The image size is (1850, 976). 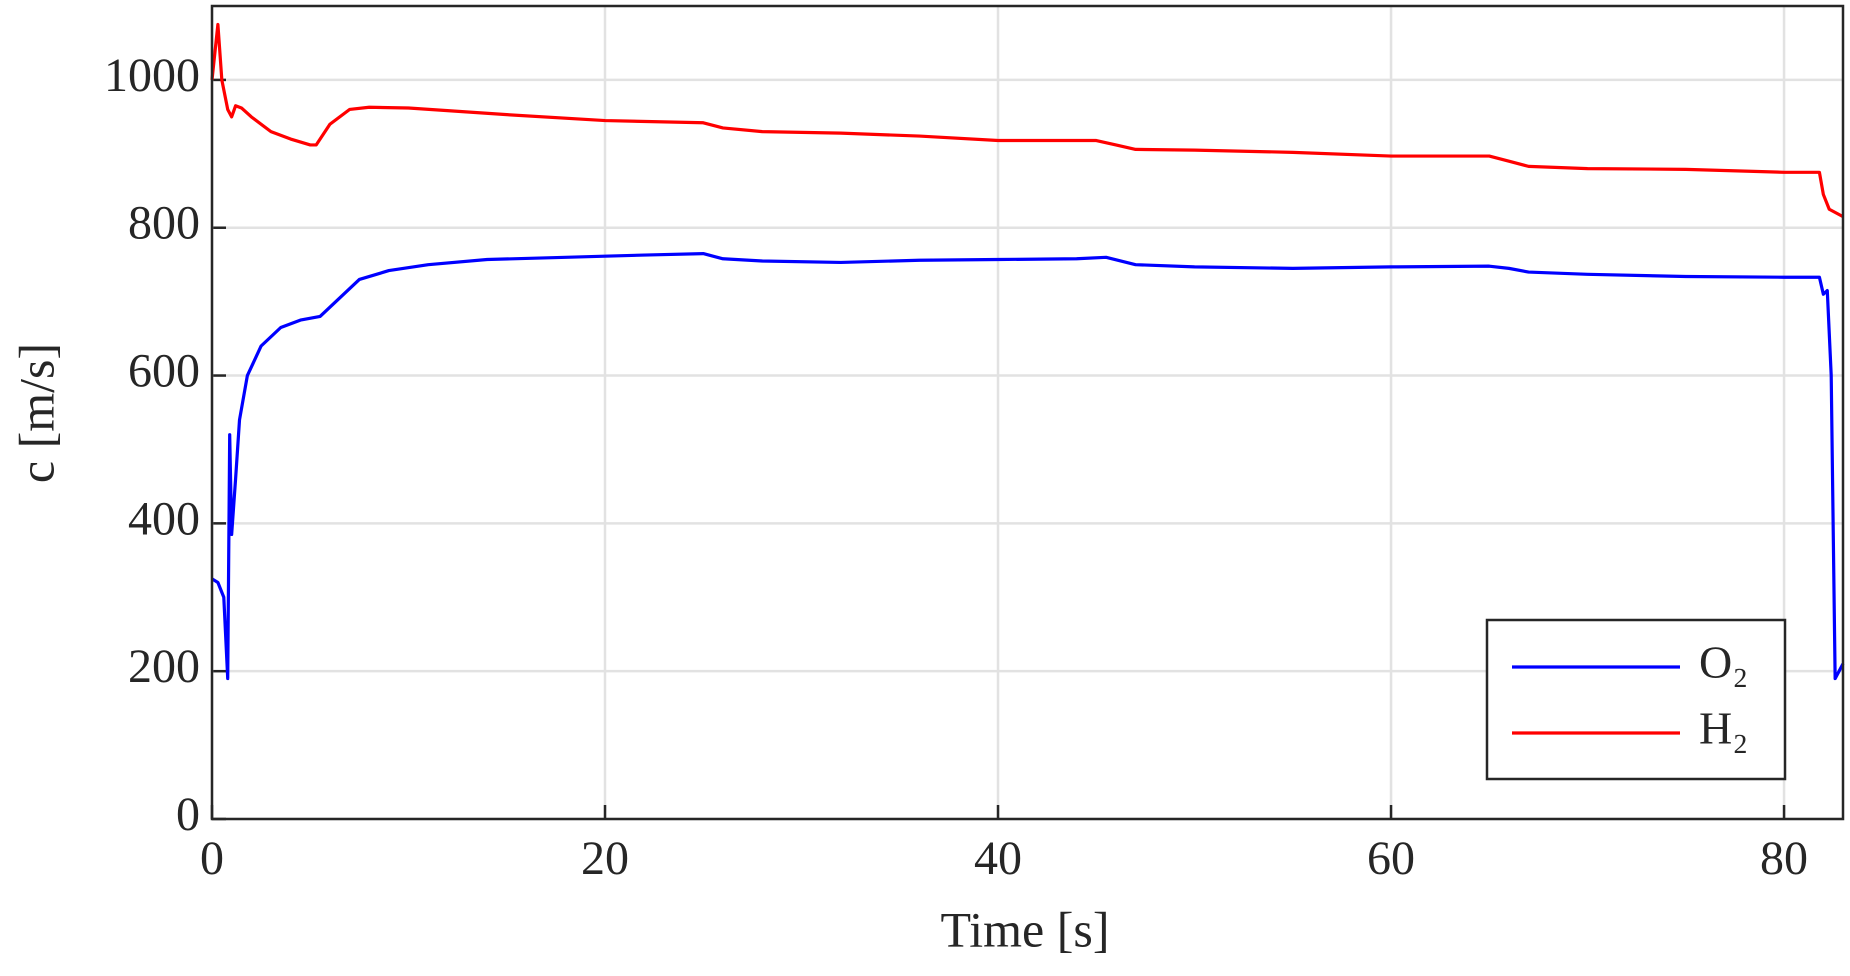 I want to click on x-tick-label: 0, so click(x=212, y=858).